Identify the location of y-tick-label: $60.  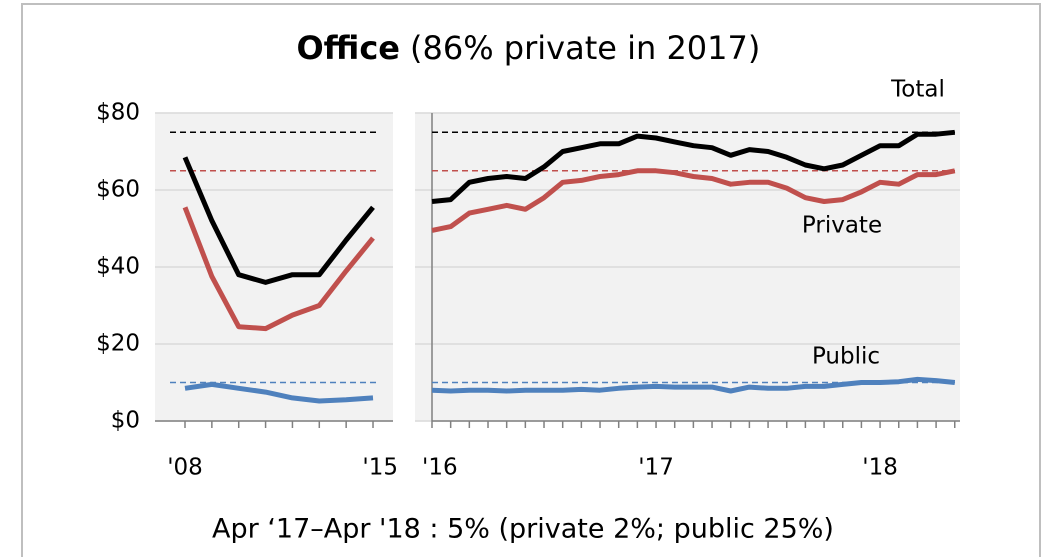
(118, 190).